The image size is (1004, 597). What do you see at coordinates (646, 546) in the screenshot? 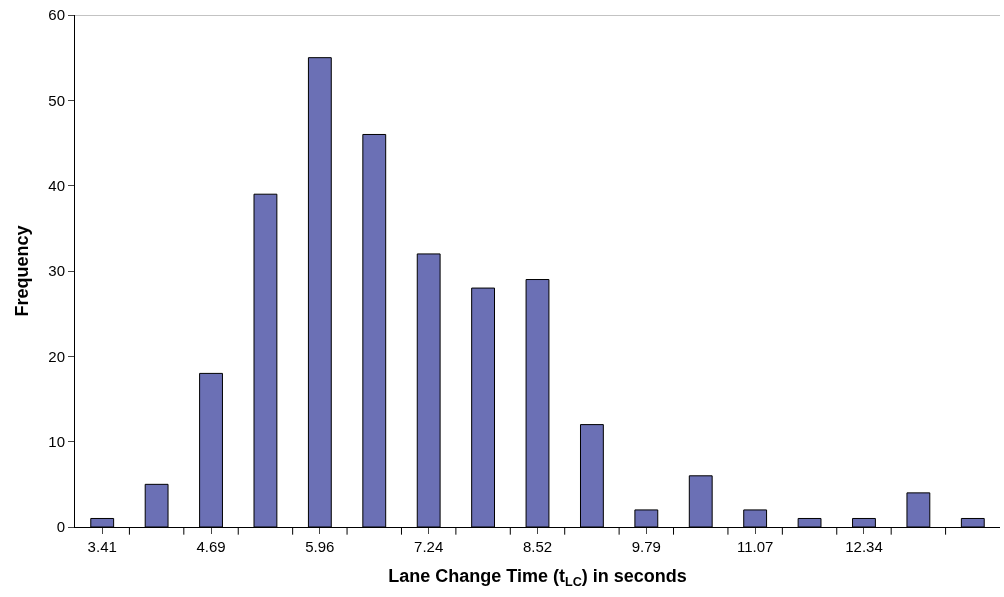
I see `x-tick-label: 9.79` at bounding box center [646, 546].